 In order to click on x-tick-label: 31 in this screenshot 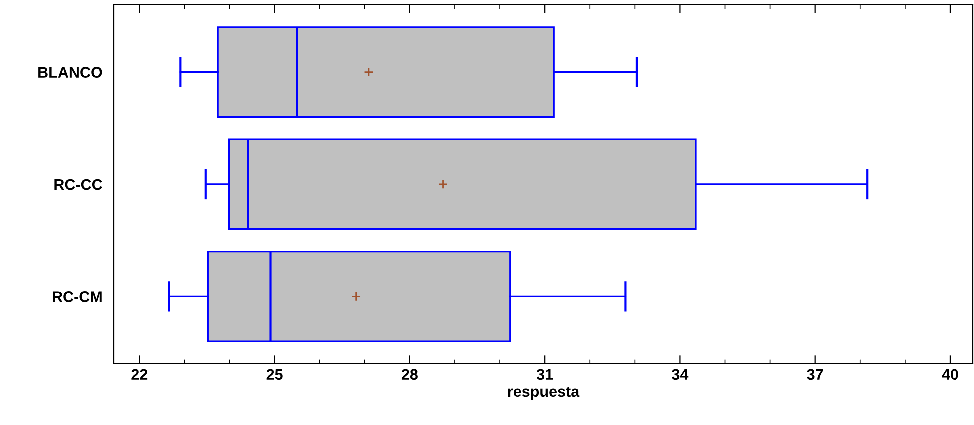, I will do `click(545, 374)`.